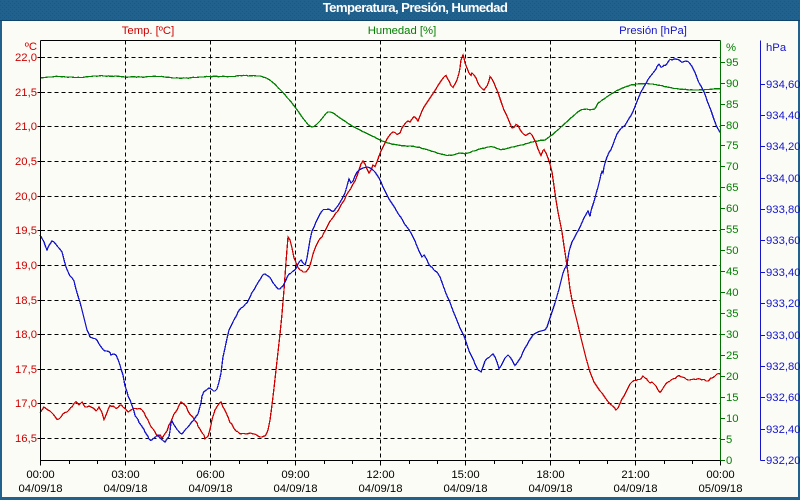 This screenshot has height=500, width=800. Describe the element at coordinates (31, 47) in the screenshot. I see `svg-text: ºC` at that location.